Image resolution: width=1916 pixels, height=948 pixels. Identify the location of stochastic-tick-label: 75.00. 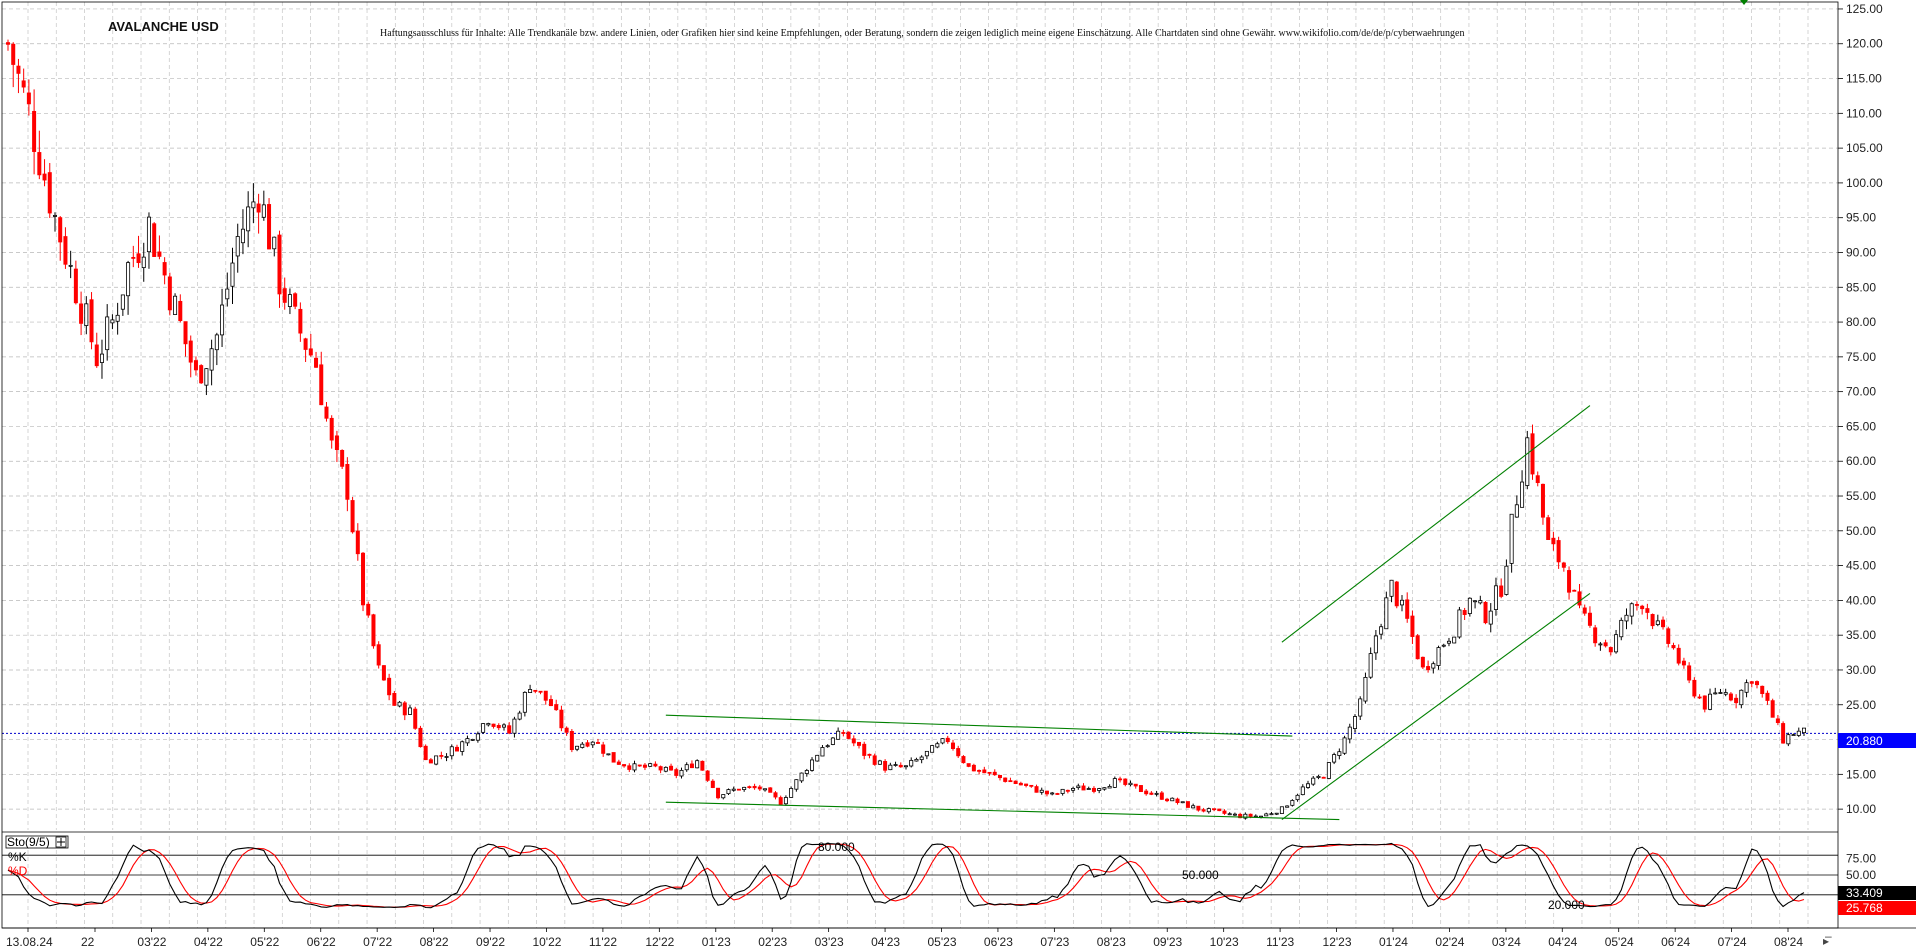
(1861, 859).